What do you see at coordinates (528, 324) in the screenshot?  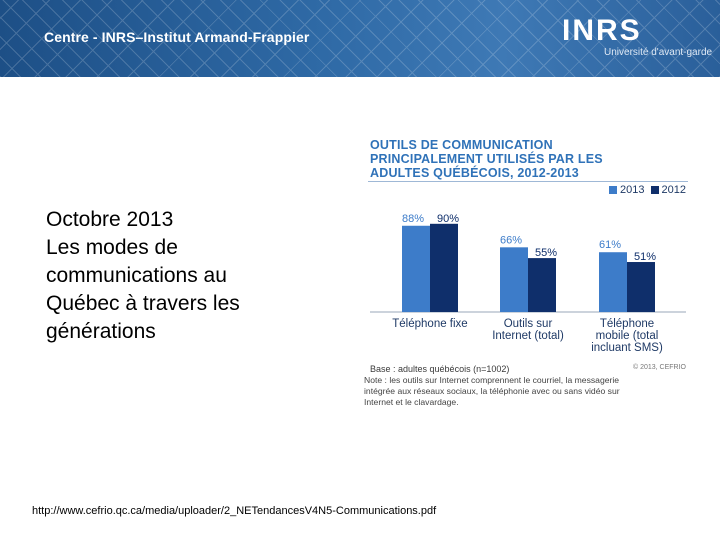 I see `category-label-1: Outils sur` at bounding box center [528, 324].